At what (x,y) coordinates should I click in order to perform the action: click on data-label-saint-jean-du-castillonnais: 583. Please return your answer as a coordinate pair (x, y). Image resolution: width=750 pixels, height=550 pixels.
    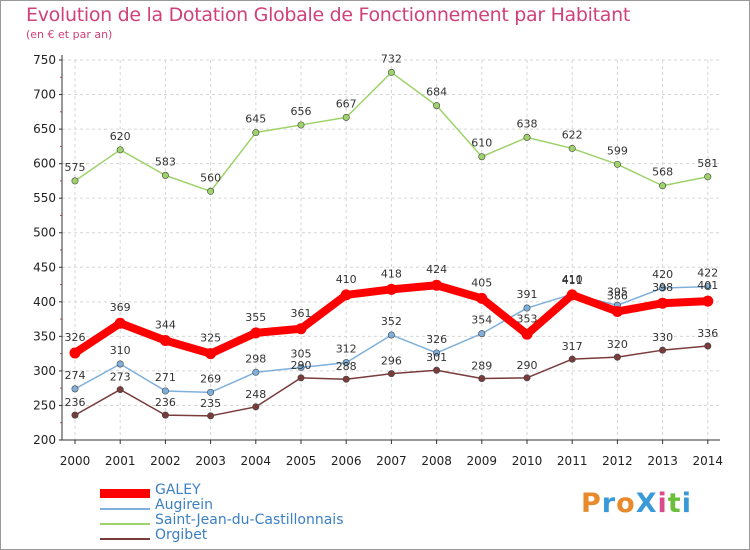
    Looking at the image, I should click on (165, 161).